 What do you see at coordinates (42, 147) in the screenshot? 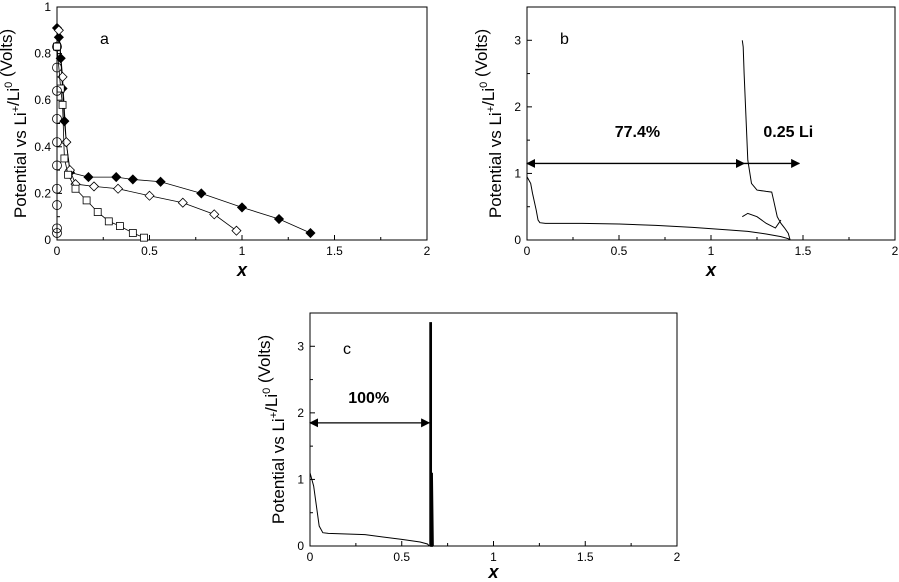
I see `y-tick-label: 0.4` at bounding box center [42, 147].